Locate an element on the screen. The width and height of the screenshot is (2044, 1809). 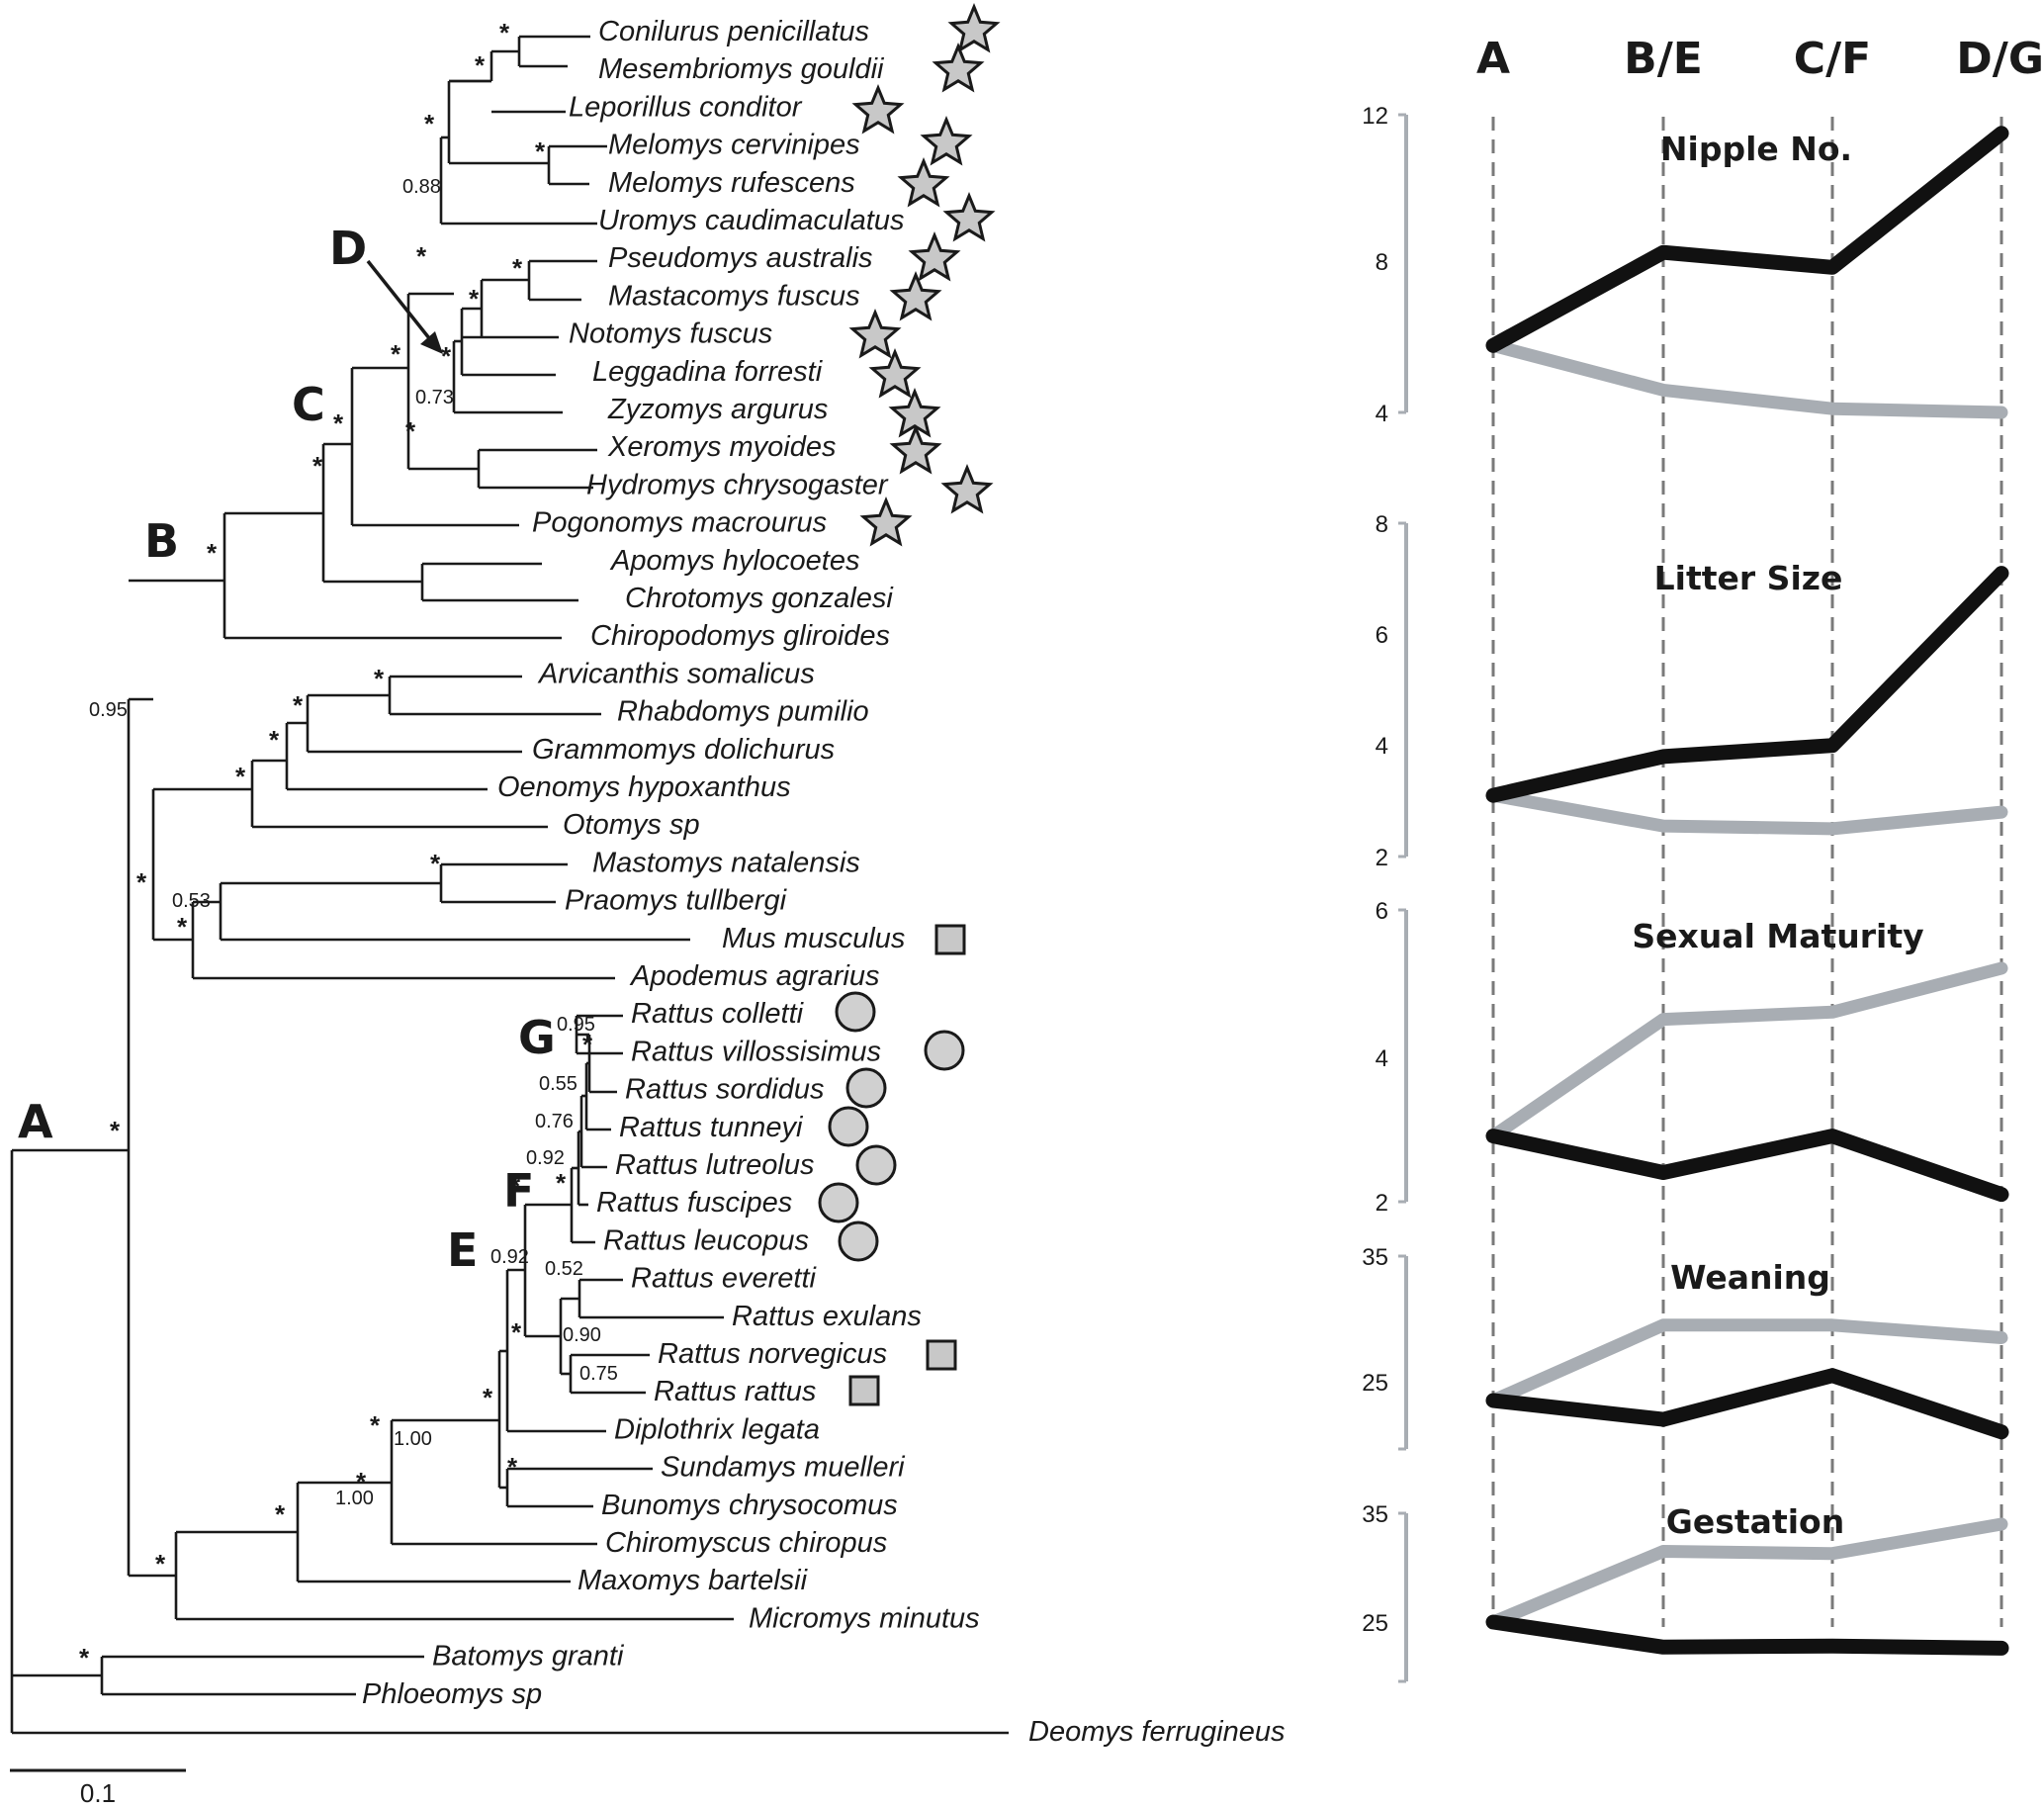
taxon-grammomys-dolichurus: Grammomys dolichurus is located at coordinates (683, 750).